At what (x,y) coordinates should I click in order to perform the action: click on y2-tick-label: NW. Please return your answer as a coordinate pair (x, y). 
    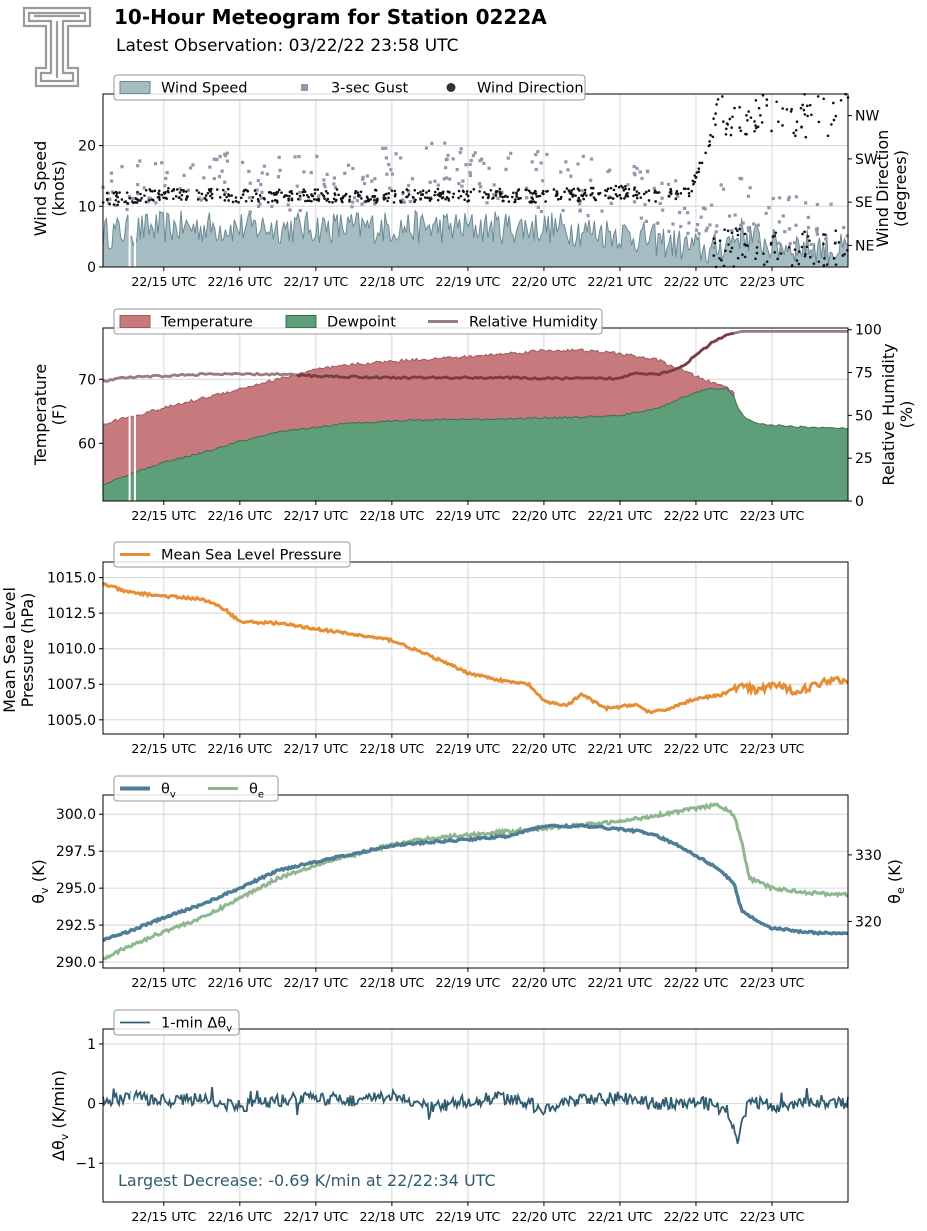
    Looking at the image, I should click on (867, 117).